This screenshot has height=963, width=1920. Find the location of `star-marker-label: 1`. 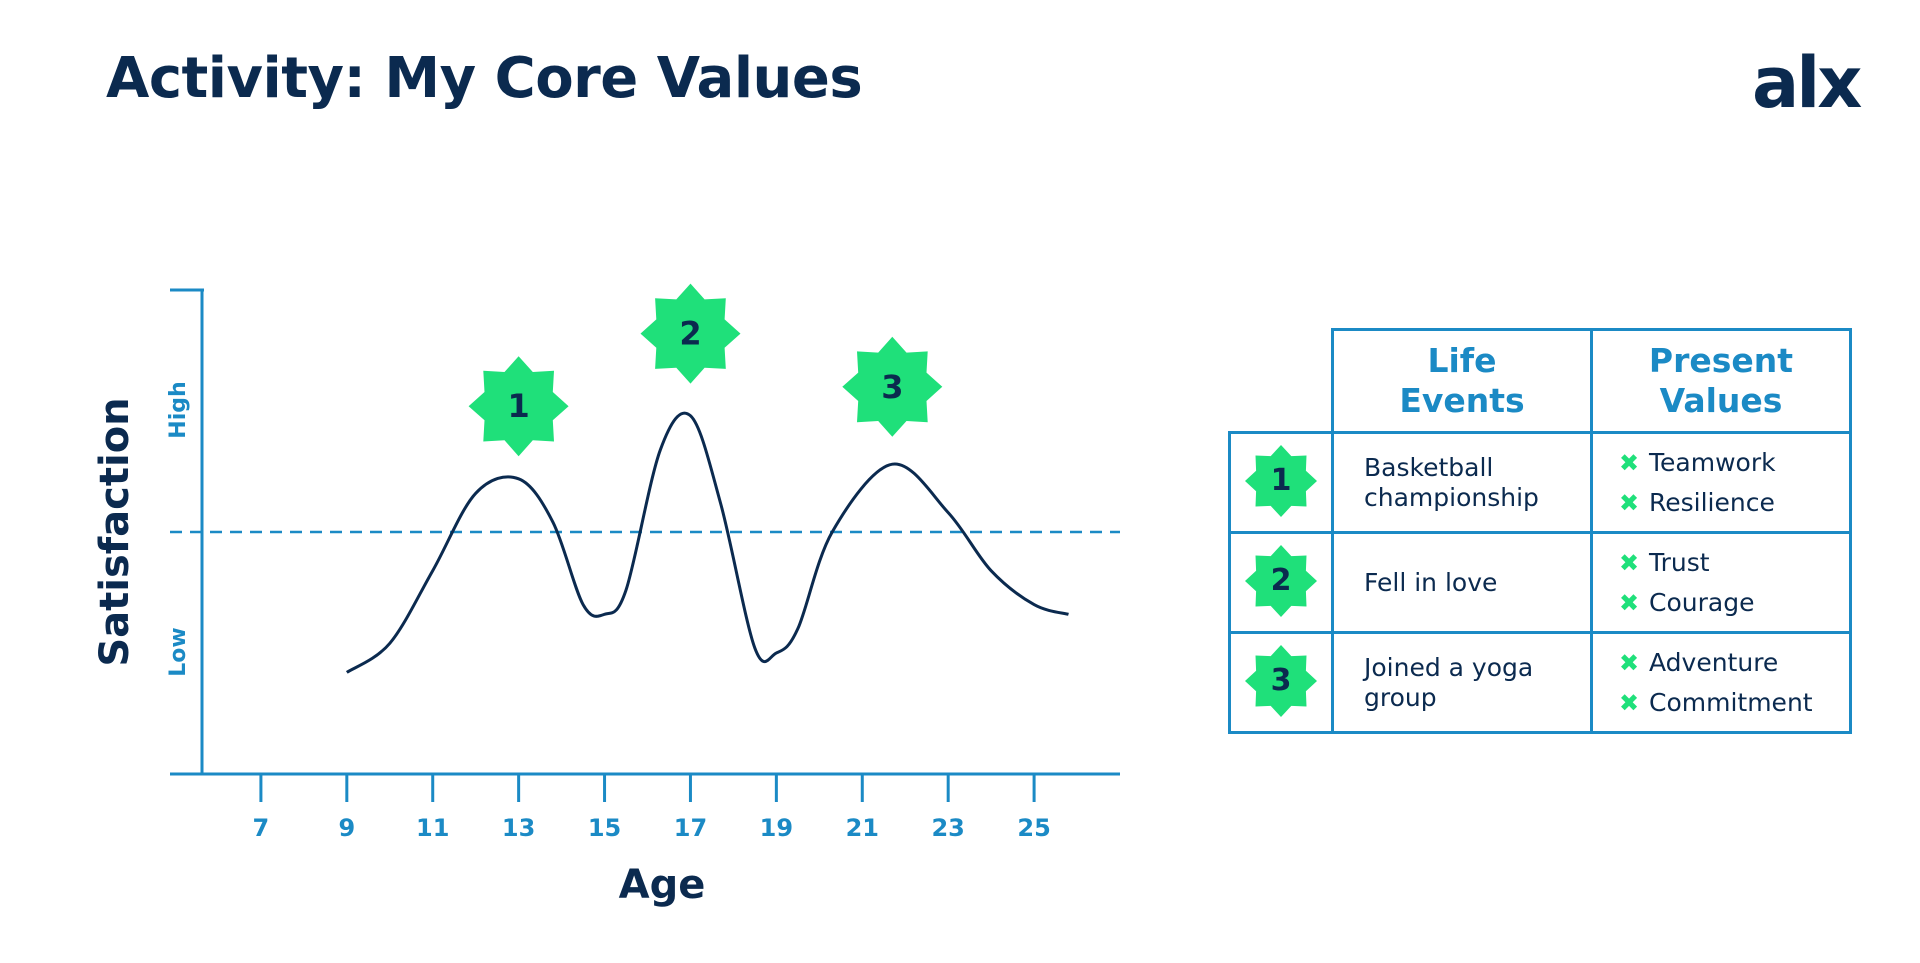

star-marker-label: 1 is located at coordinates (519, 406).